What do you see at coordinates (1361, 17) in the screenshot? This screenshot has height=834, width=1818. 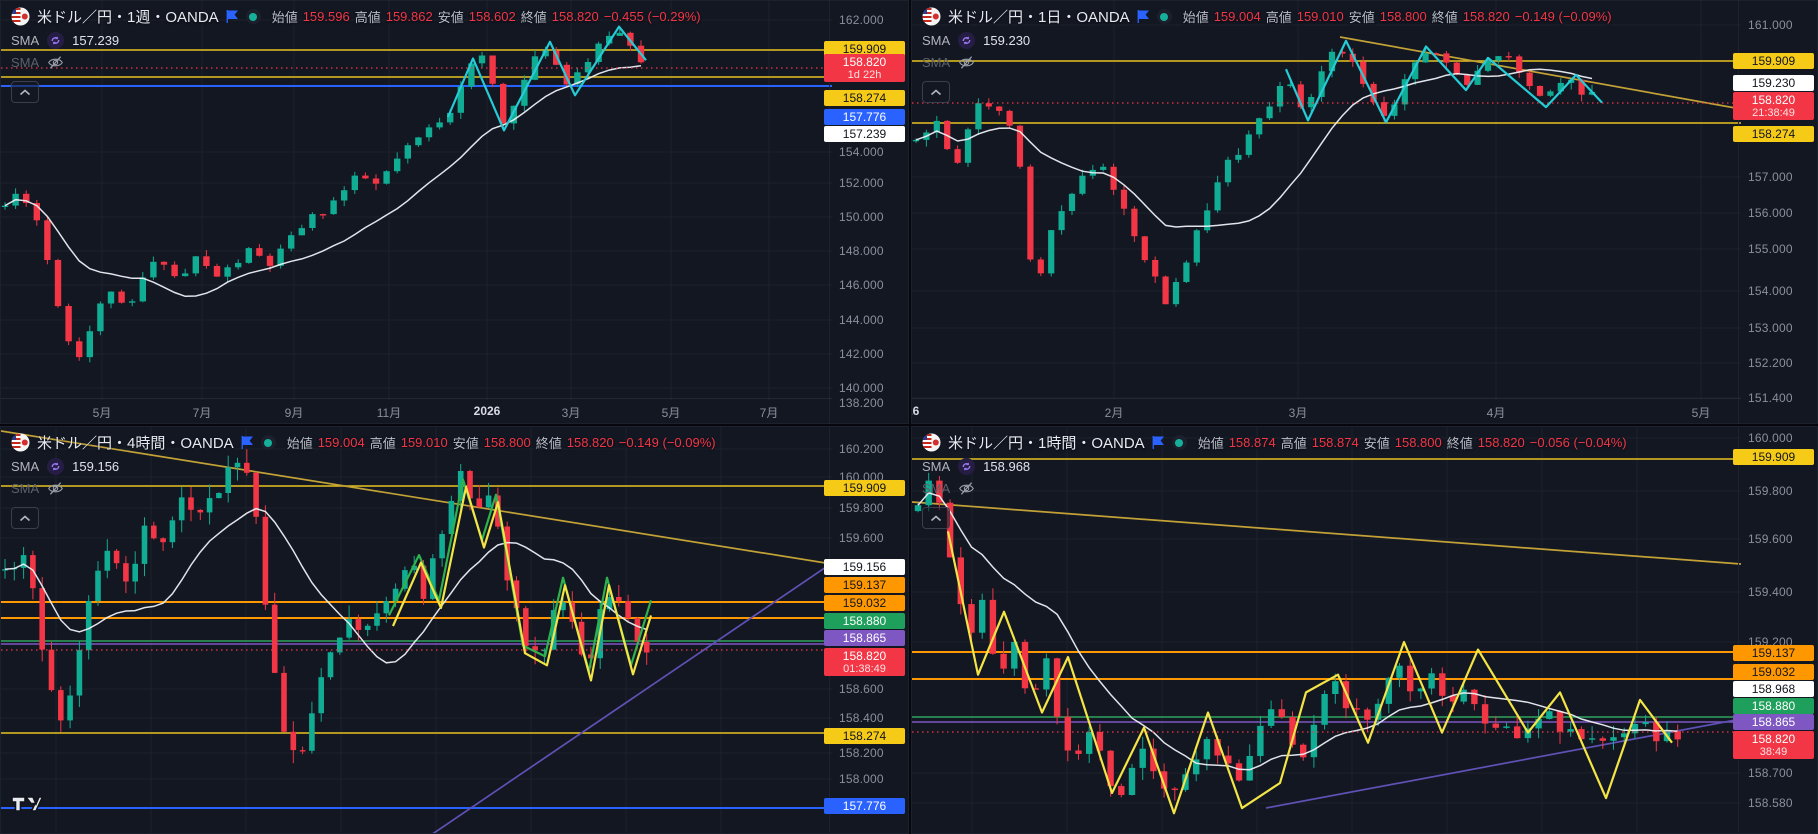 I see `low-label: 安値` at bounding box center [1361, 17].